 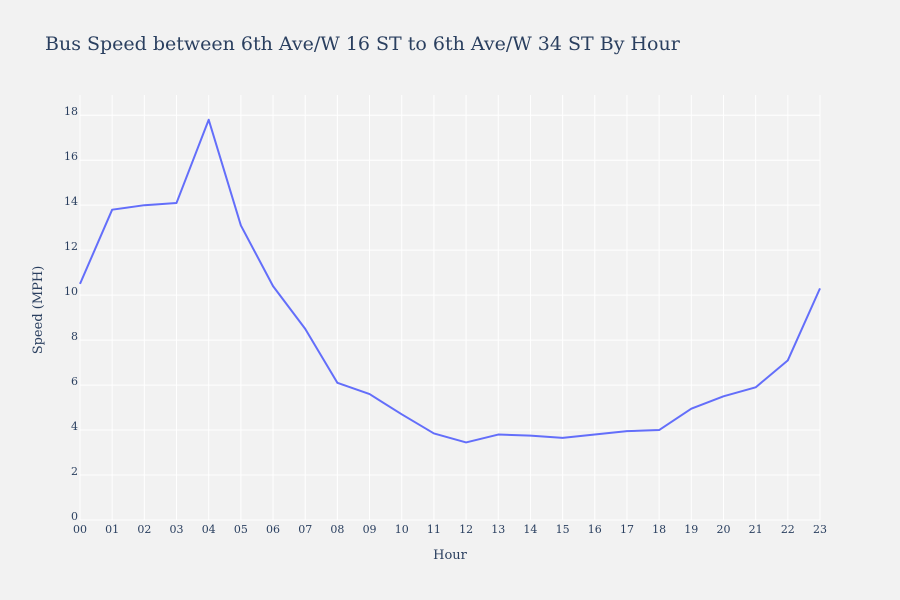 What do you see at coordinates (273, 529) in the screenshot?
I see `x-tick-label: 06` at bounding box center [273, 529].